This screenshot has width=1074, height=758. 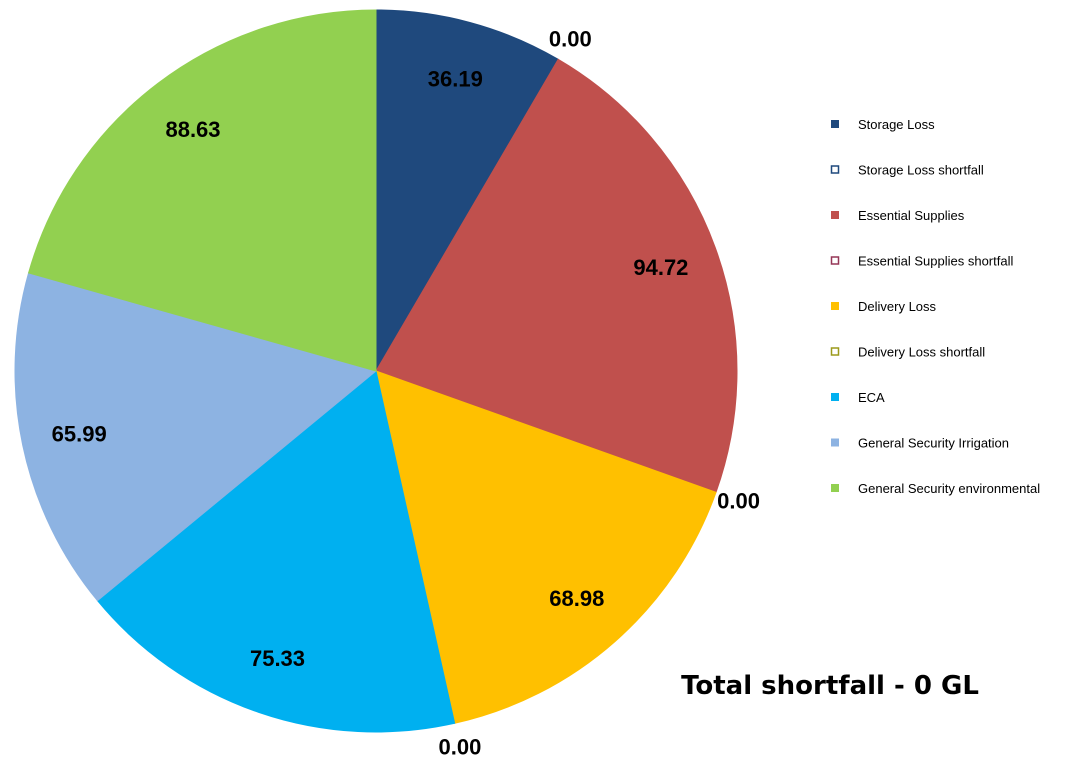 What do you see at coordinates (277, 658) in the screenshot?
I see `data-label-eca: 75.33` at bounding box center [277, 658].